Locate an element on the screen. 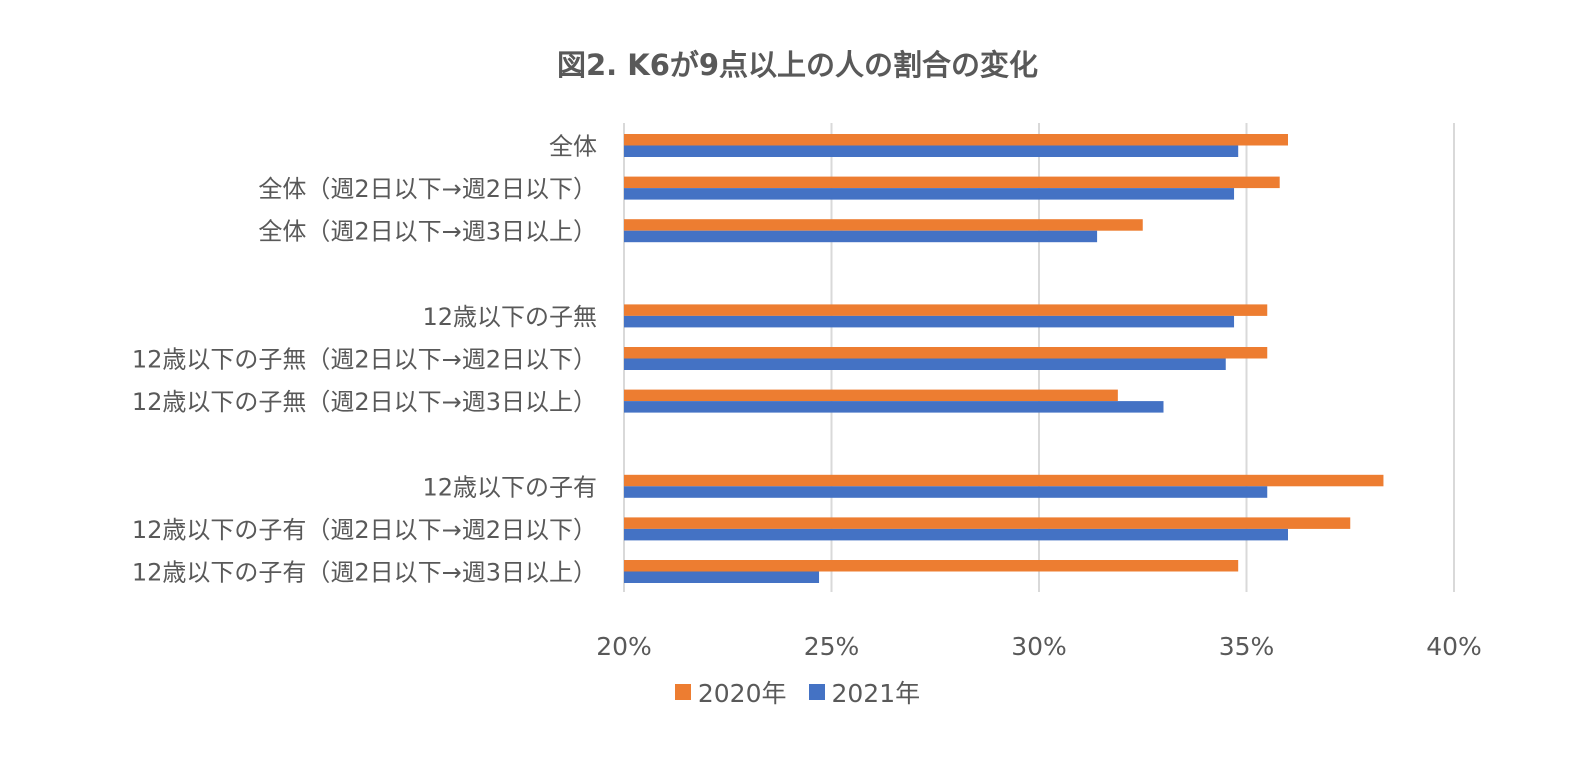 The image size is (1595, 778). legend-swatch-2020 is located at coordinates (682, 692).